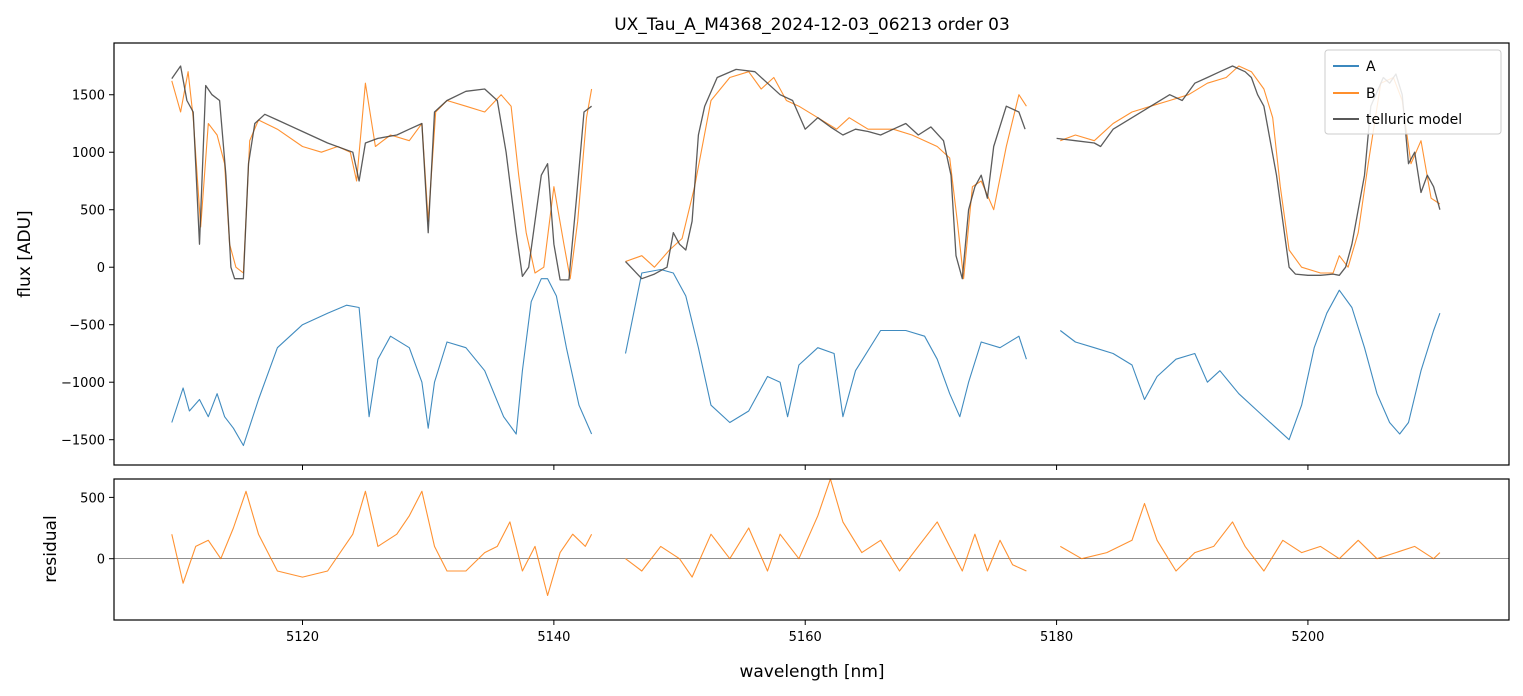 This screenshot has height=696, width=1523. What do you see at coordinates (805, 467) in the screenshot?
I see `main-x-ticks` at bounding box center [805, 467].